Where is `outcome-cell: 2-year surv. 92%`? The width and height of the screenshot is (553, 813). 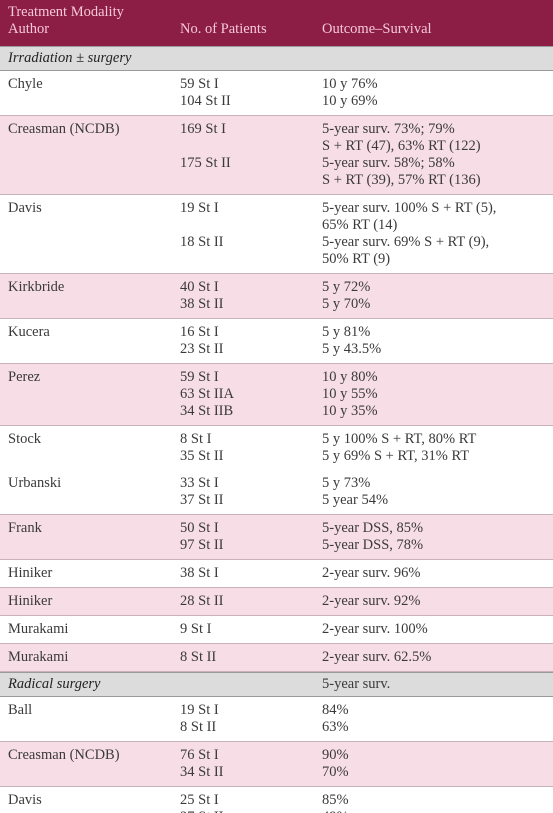 outcome-cell: 2-year surv. 92% is located at coordinates (437, 601).